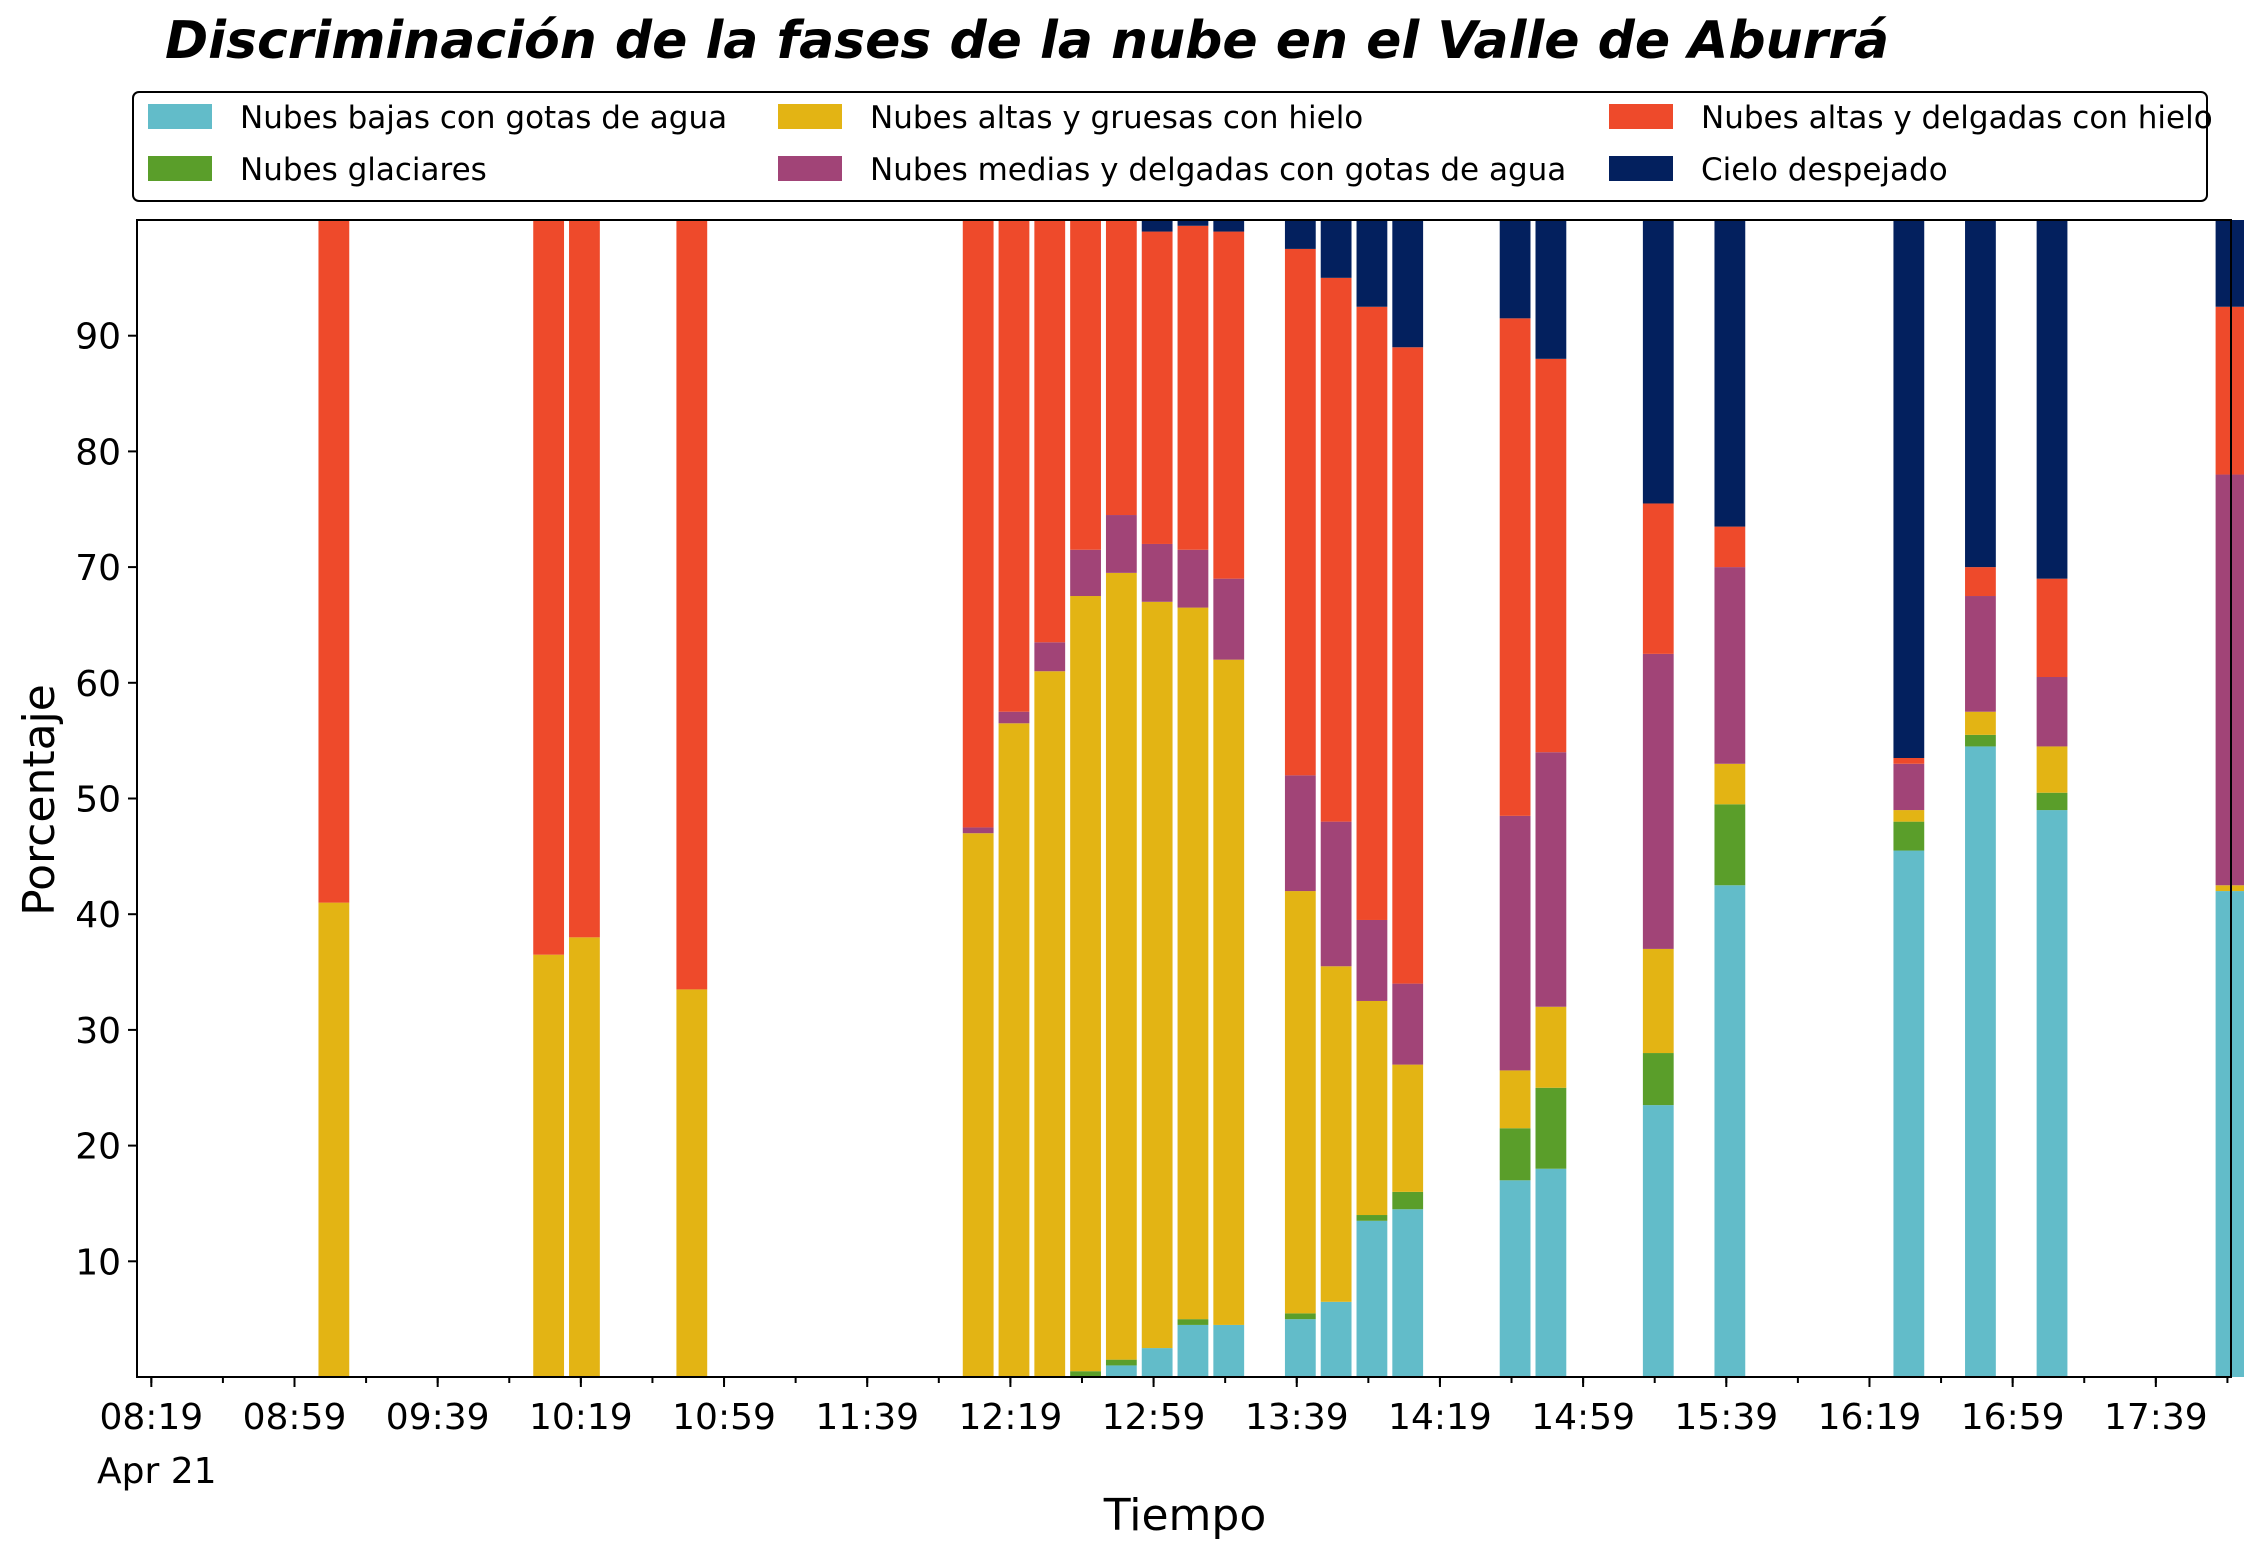  I want to click on x-tick-label: 16:19, so click(1870, 1417).